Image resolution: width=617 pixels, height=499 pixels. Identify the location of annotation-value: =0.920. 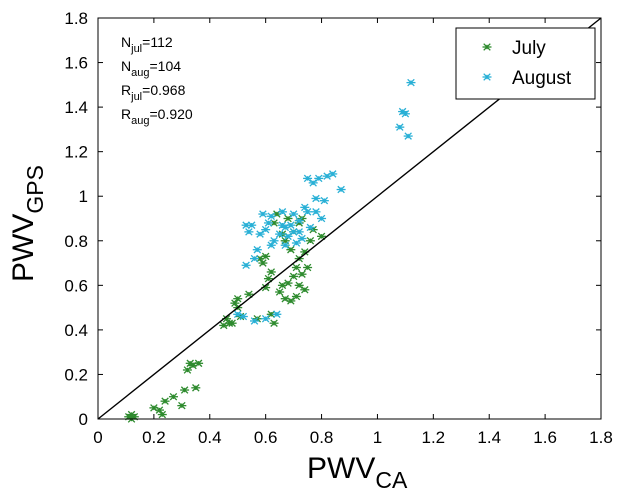
(170, 114).